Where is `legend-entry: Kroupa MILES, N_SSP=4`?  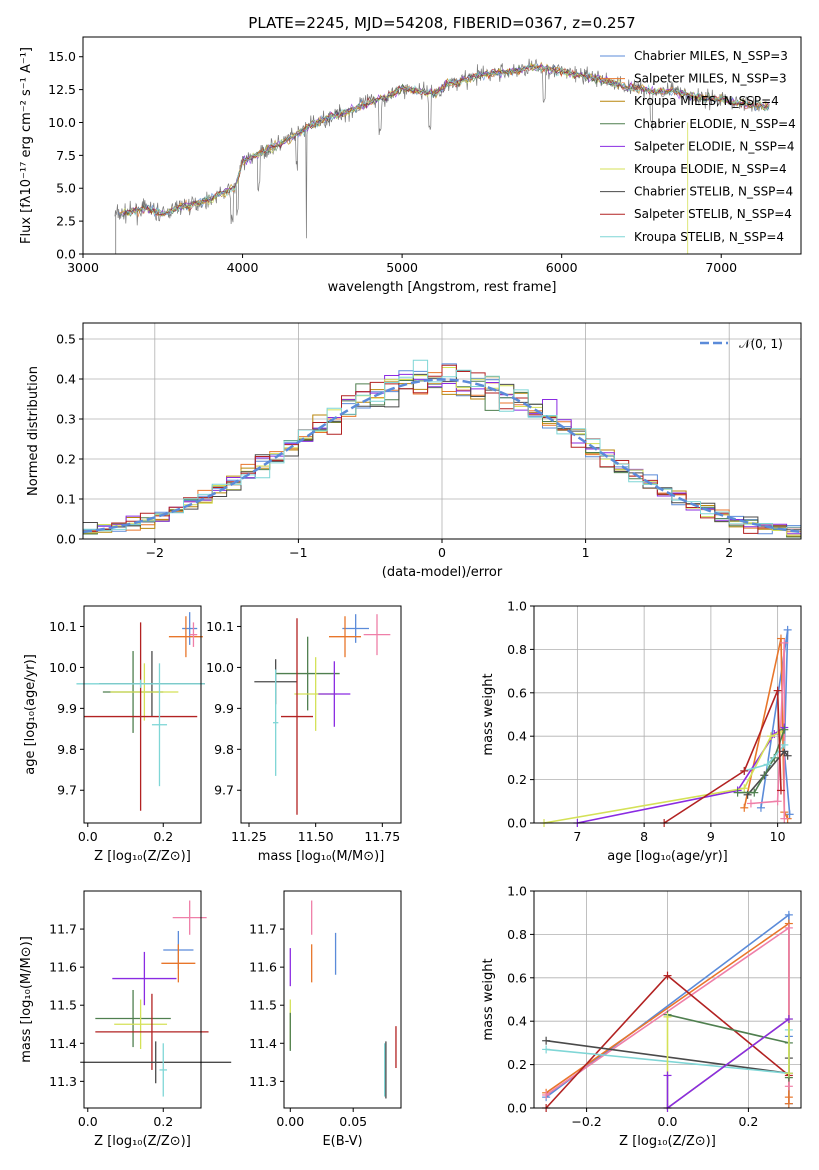 legend-entry: Kroupa MILES, N_SSP=4 is located at coordinates (706, 101).